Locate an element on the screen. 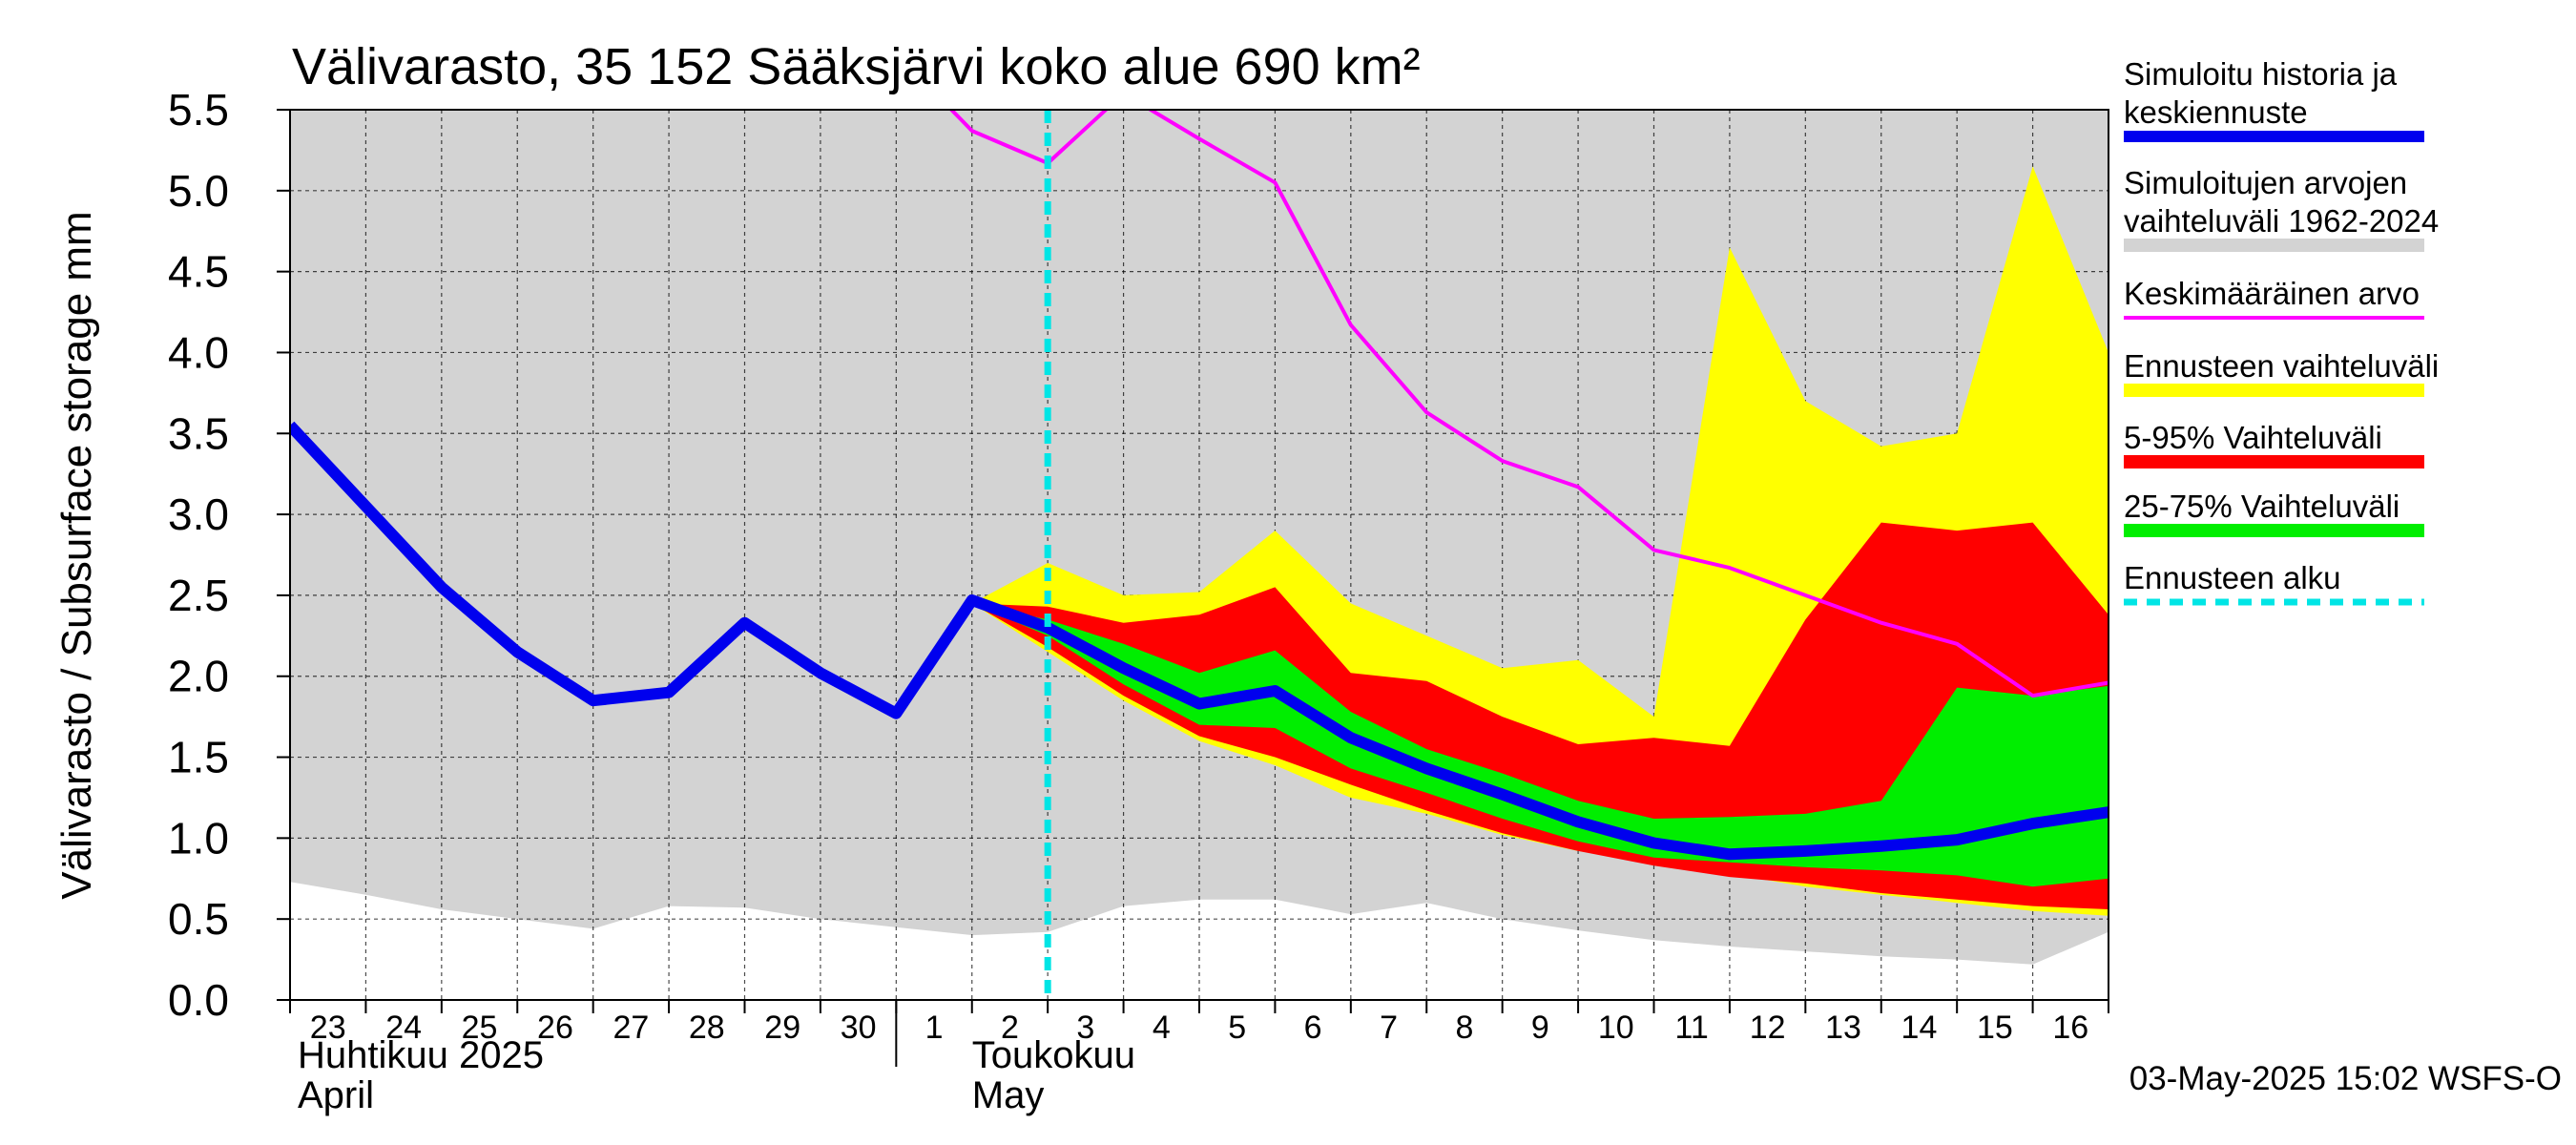  x-tick-label: 30 is located at coordinates (859, 1028).